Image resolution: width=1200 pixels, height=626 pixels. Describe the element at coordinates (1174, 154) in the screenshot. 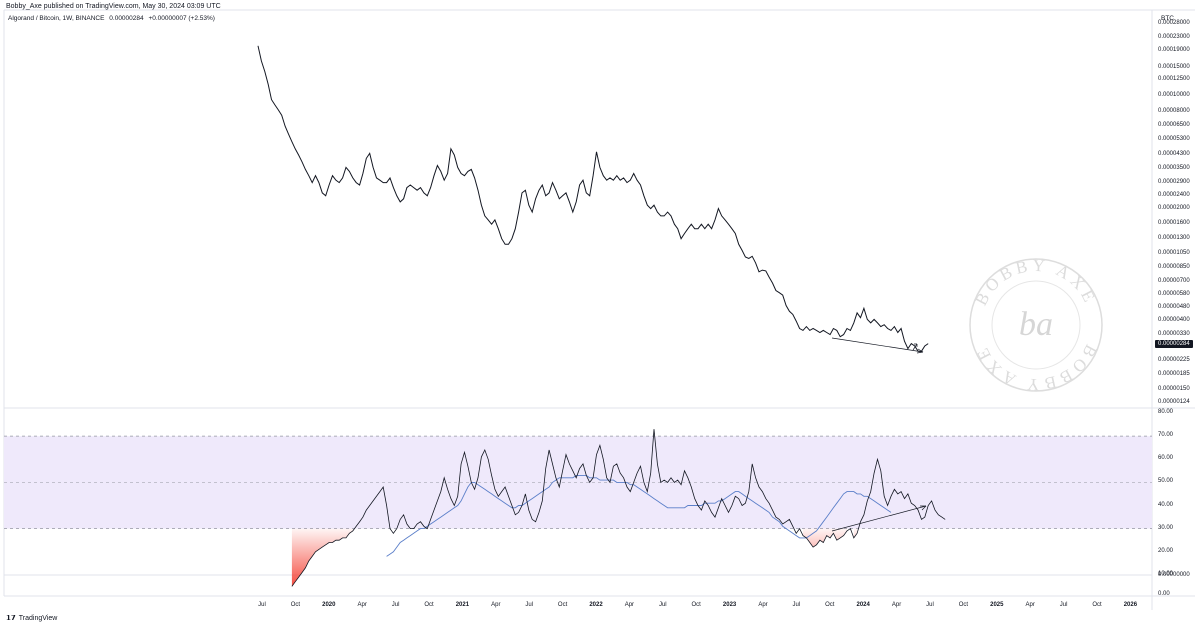

I see `price-axis-label: 0.00004300` at that location.